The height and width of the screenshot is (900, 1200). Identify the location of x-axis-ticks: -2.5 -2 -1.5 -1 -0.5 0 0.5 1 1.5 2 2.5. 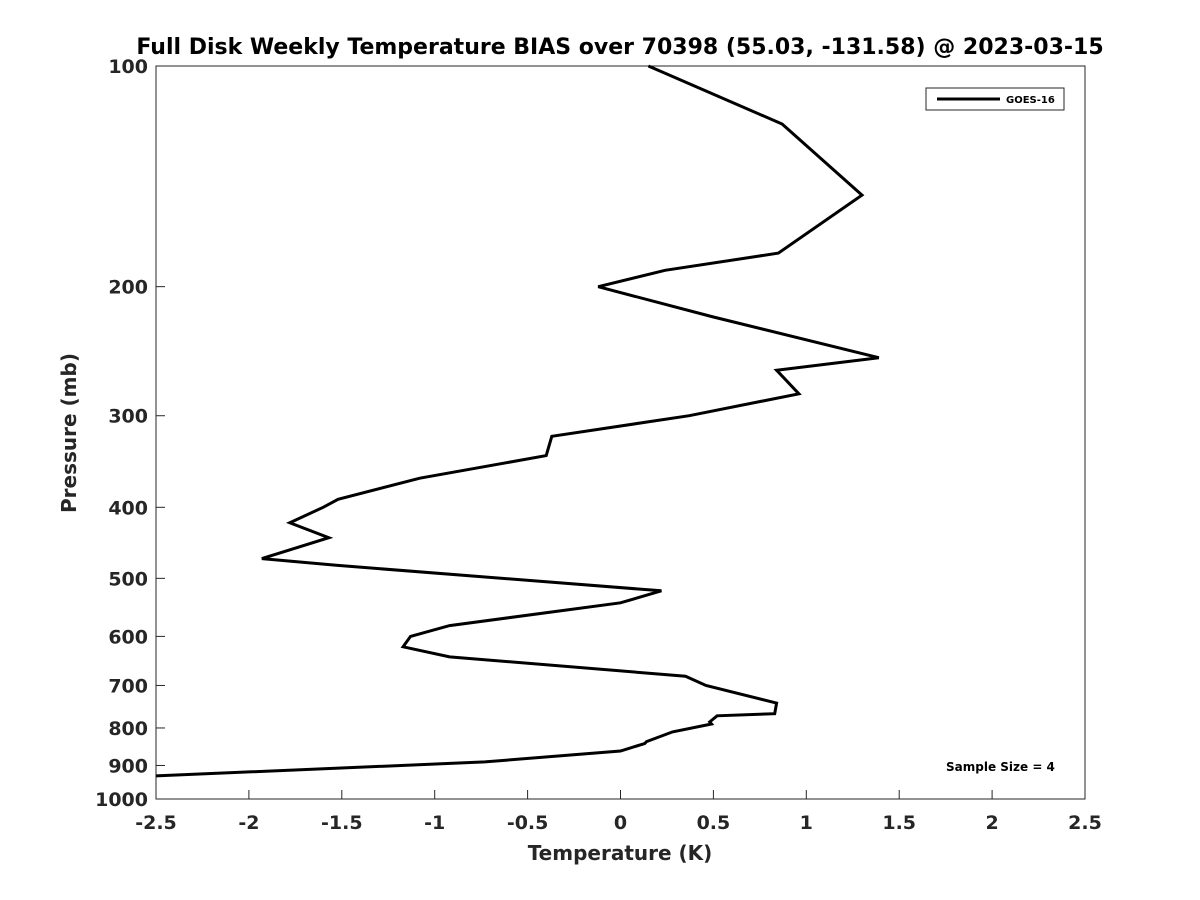
(618, 812).